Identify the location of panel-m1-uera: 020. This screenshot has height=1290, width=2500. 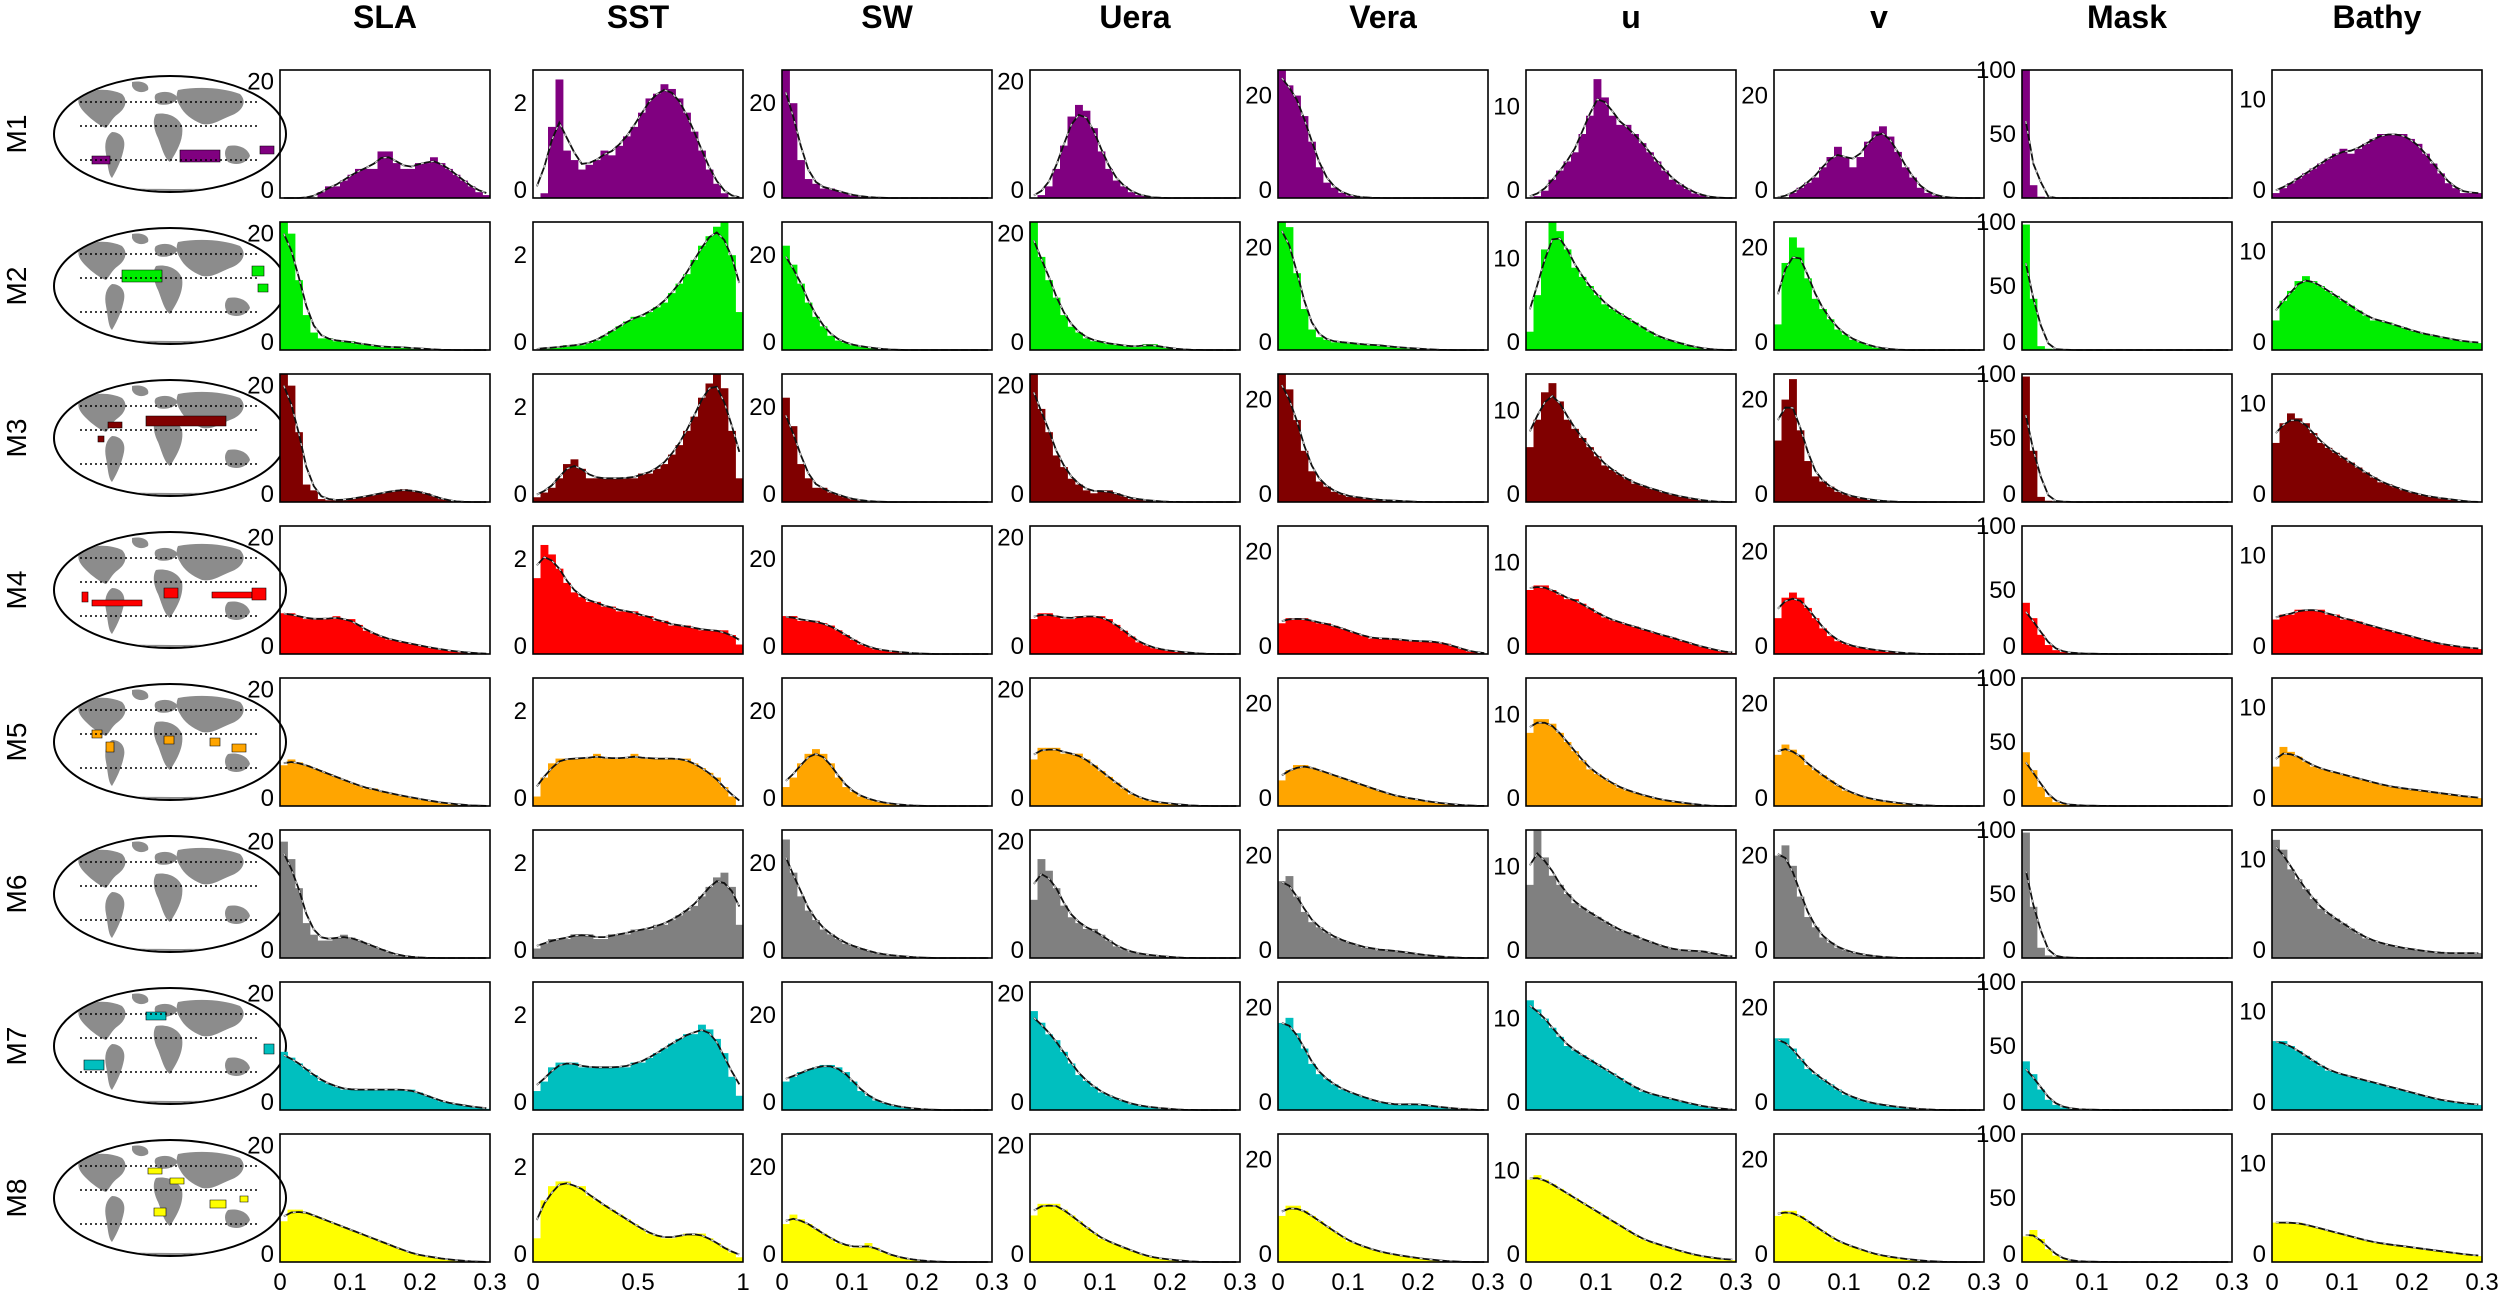
(1119, 136).